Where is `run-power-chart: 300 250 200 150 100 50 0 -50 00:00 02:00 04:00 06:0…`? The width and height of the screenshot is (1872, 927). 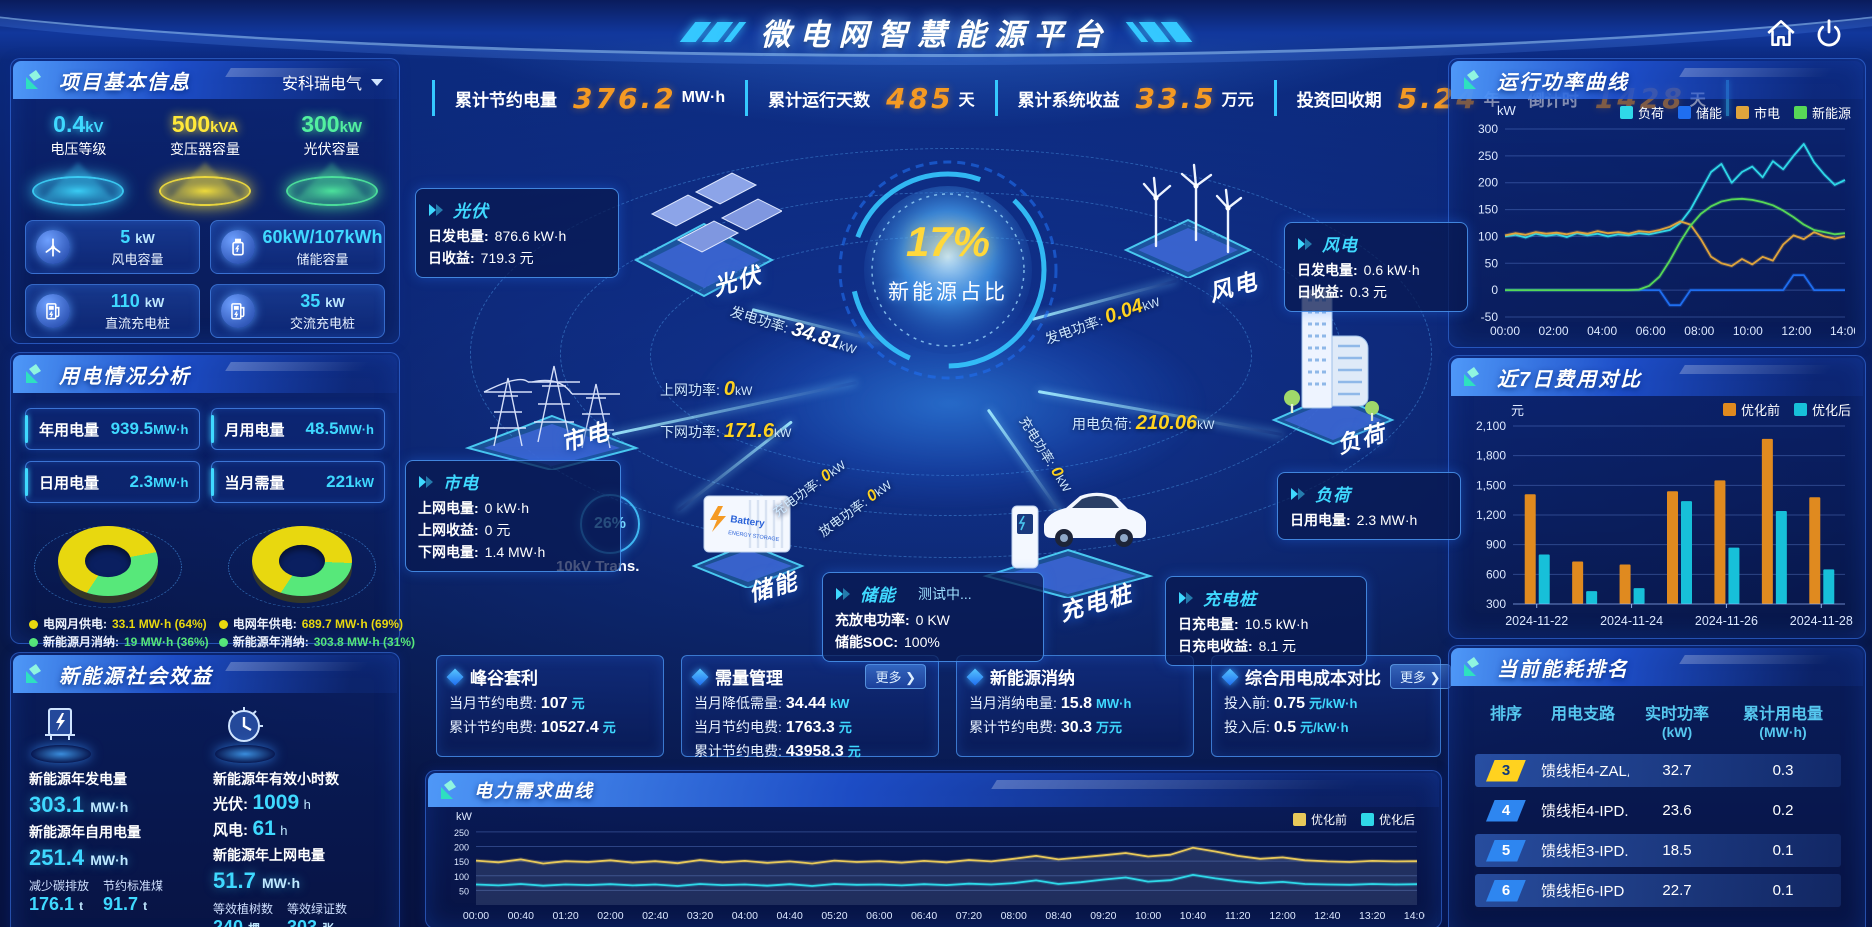
run-power-chart: 300 250 200 150 100 50 0 -50 00:00 02:00 04:00 06:0… is located at coordinates (1659, 230).